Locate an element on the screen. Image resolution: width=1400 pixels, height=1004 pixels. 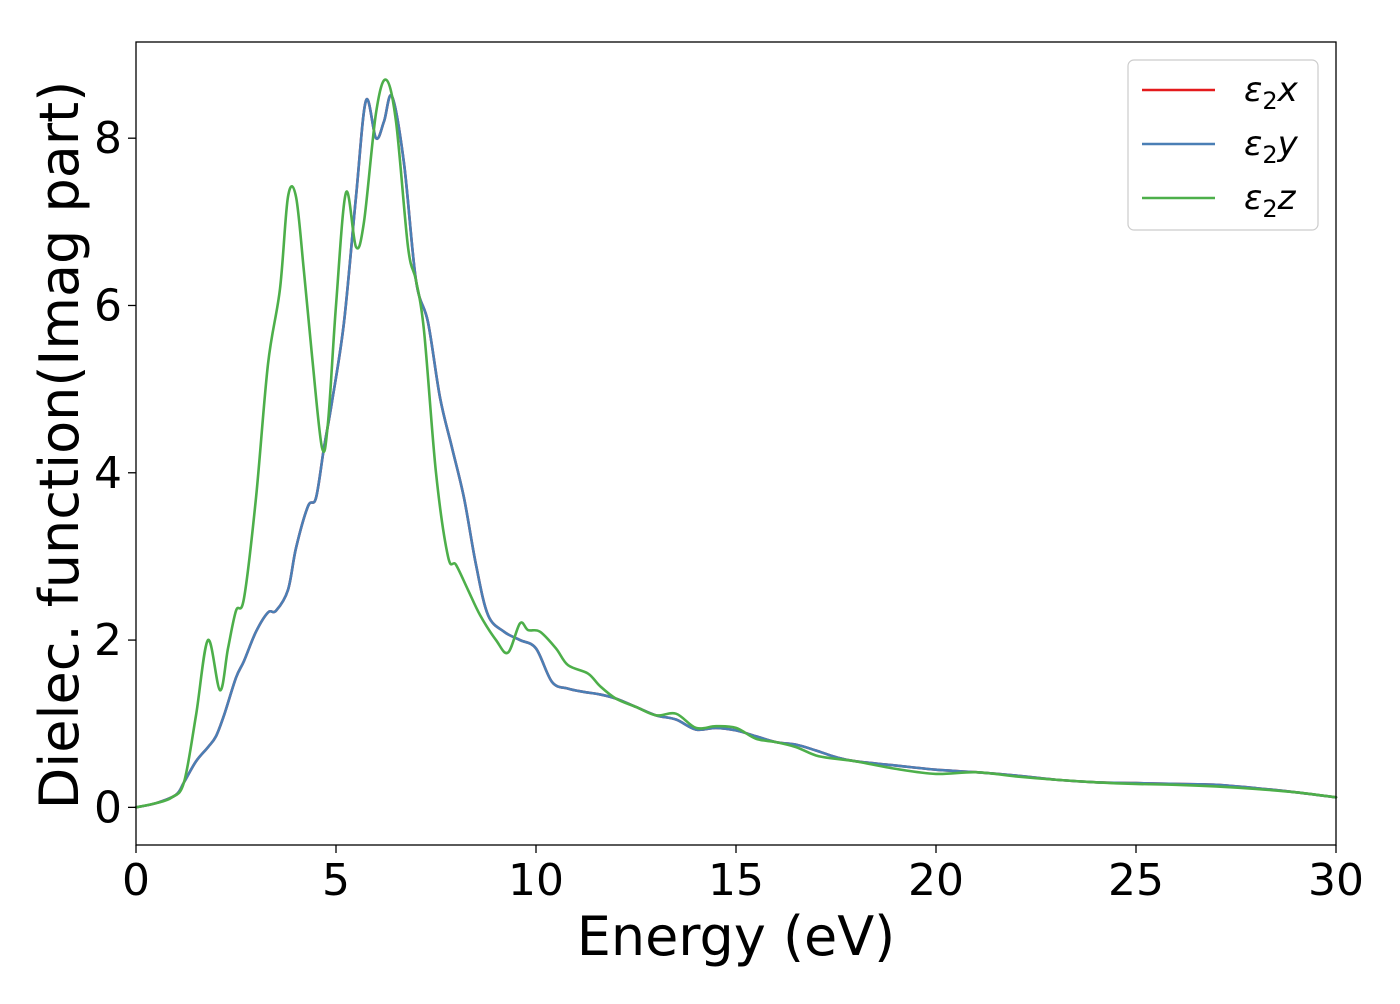
legend: ε2x ε2y ε2z is located at coordinates (1223, 145).